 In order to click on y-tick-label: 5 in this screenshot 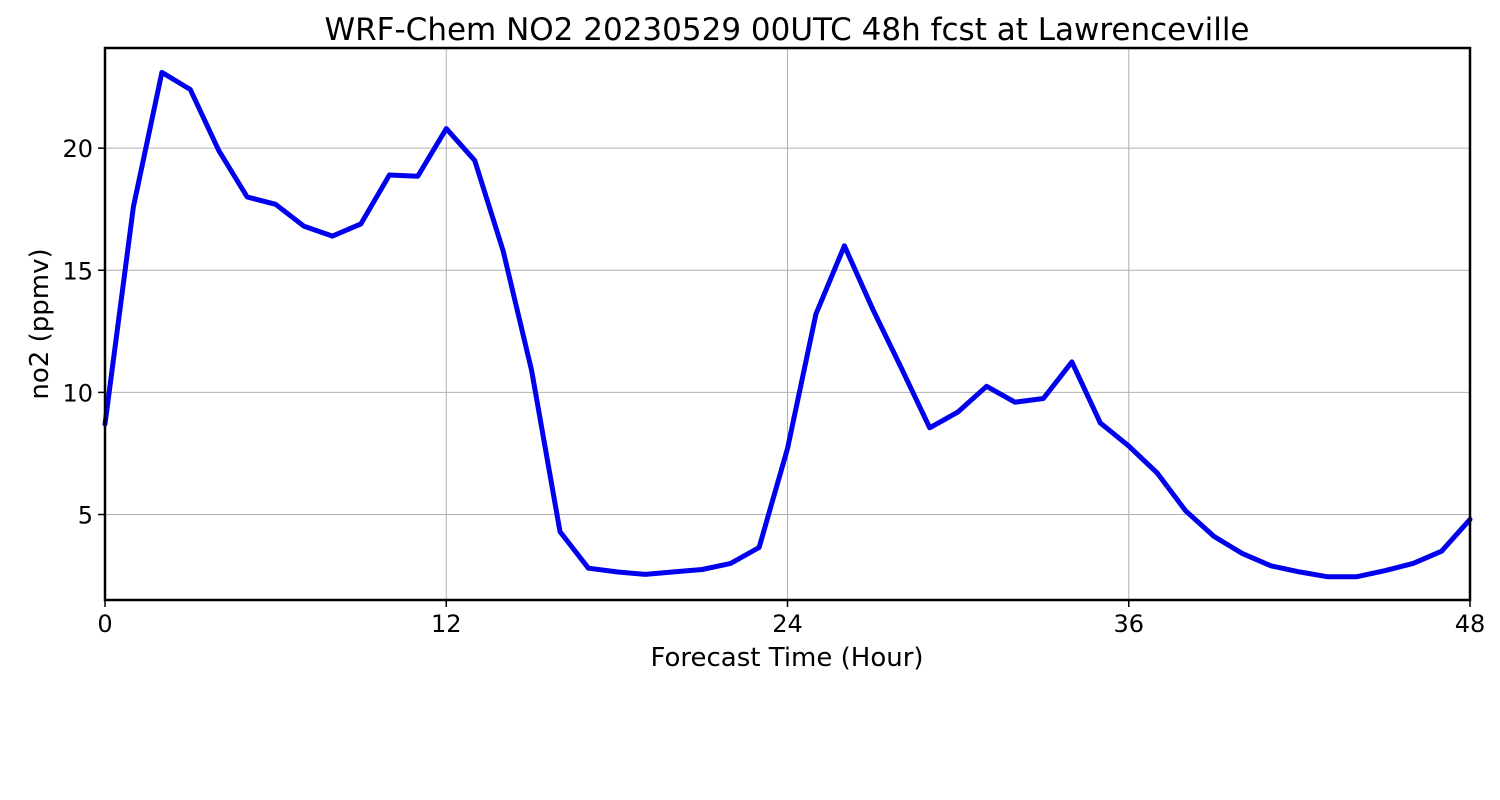, I will do `click(85, 516)`.